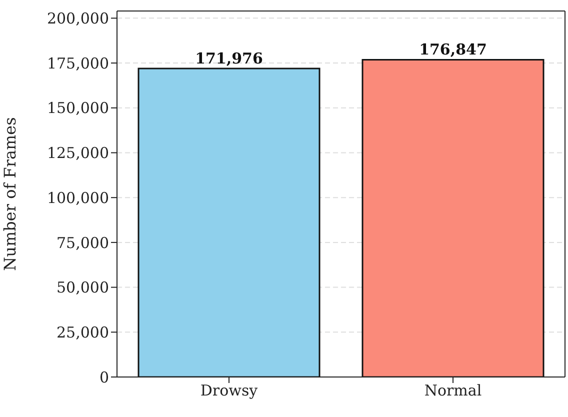 The image size is (568, 417). What do you see at coordinates (77, 197) in the screenshot?
I see `y-tick-label: 100,000` at bounding box center [77, 197].